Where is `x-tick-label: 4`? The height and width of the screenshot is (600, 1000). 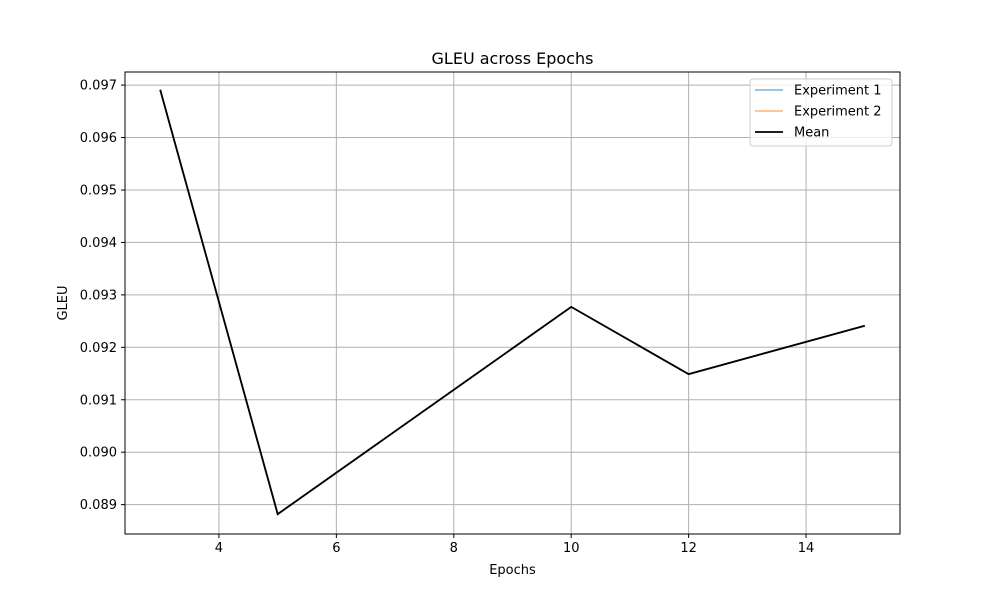 x-tick-label: 4 is located at coordinates (219, 548).